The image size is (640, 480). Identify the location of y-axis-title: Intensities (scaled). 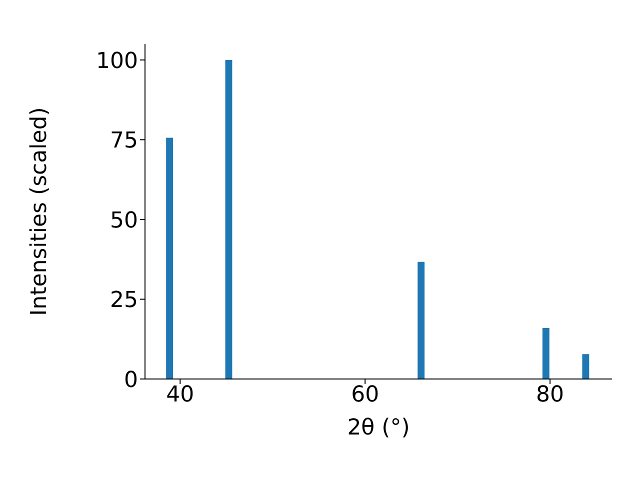
(39, 211).